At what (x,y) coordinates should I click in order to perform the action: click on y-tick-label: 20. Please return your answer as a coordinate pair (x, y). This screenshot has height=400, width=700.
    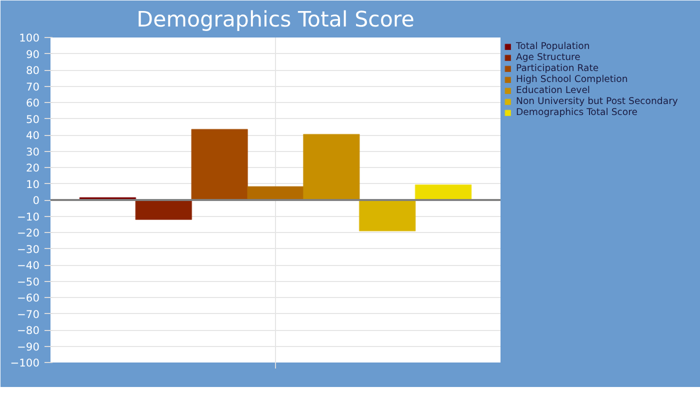
    Looking at the image, I should click on (33, 168).